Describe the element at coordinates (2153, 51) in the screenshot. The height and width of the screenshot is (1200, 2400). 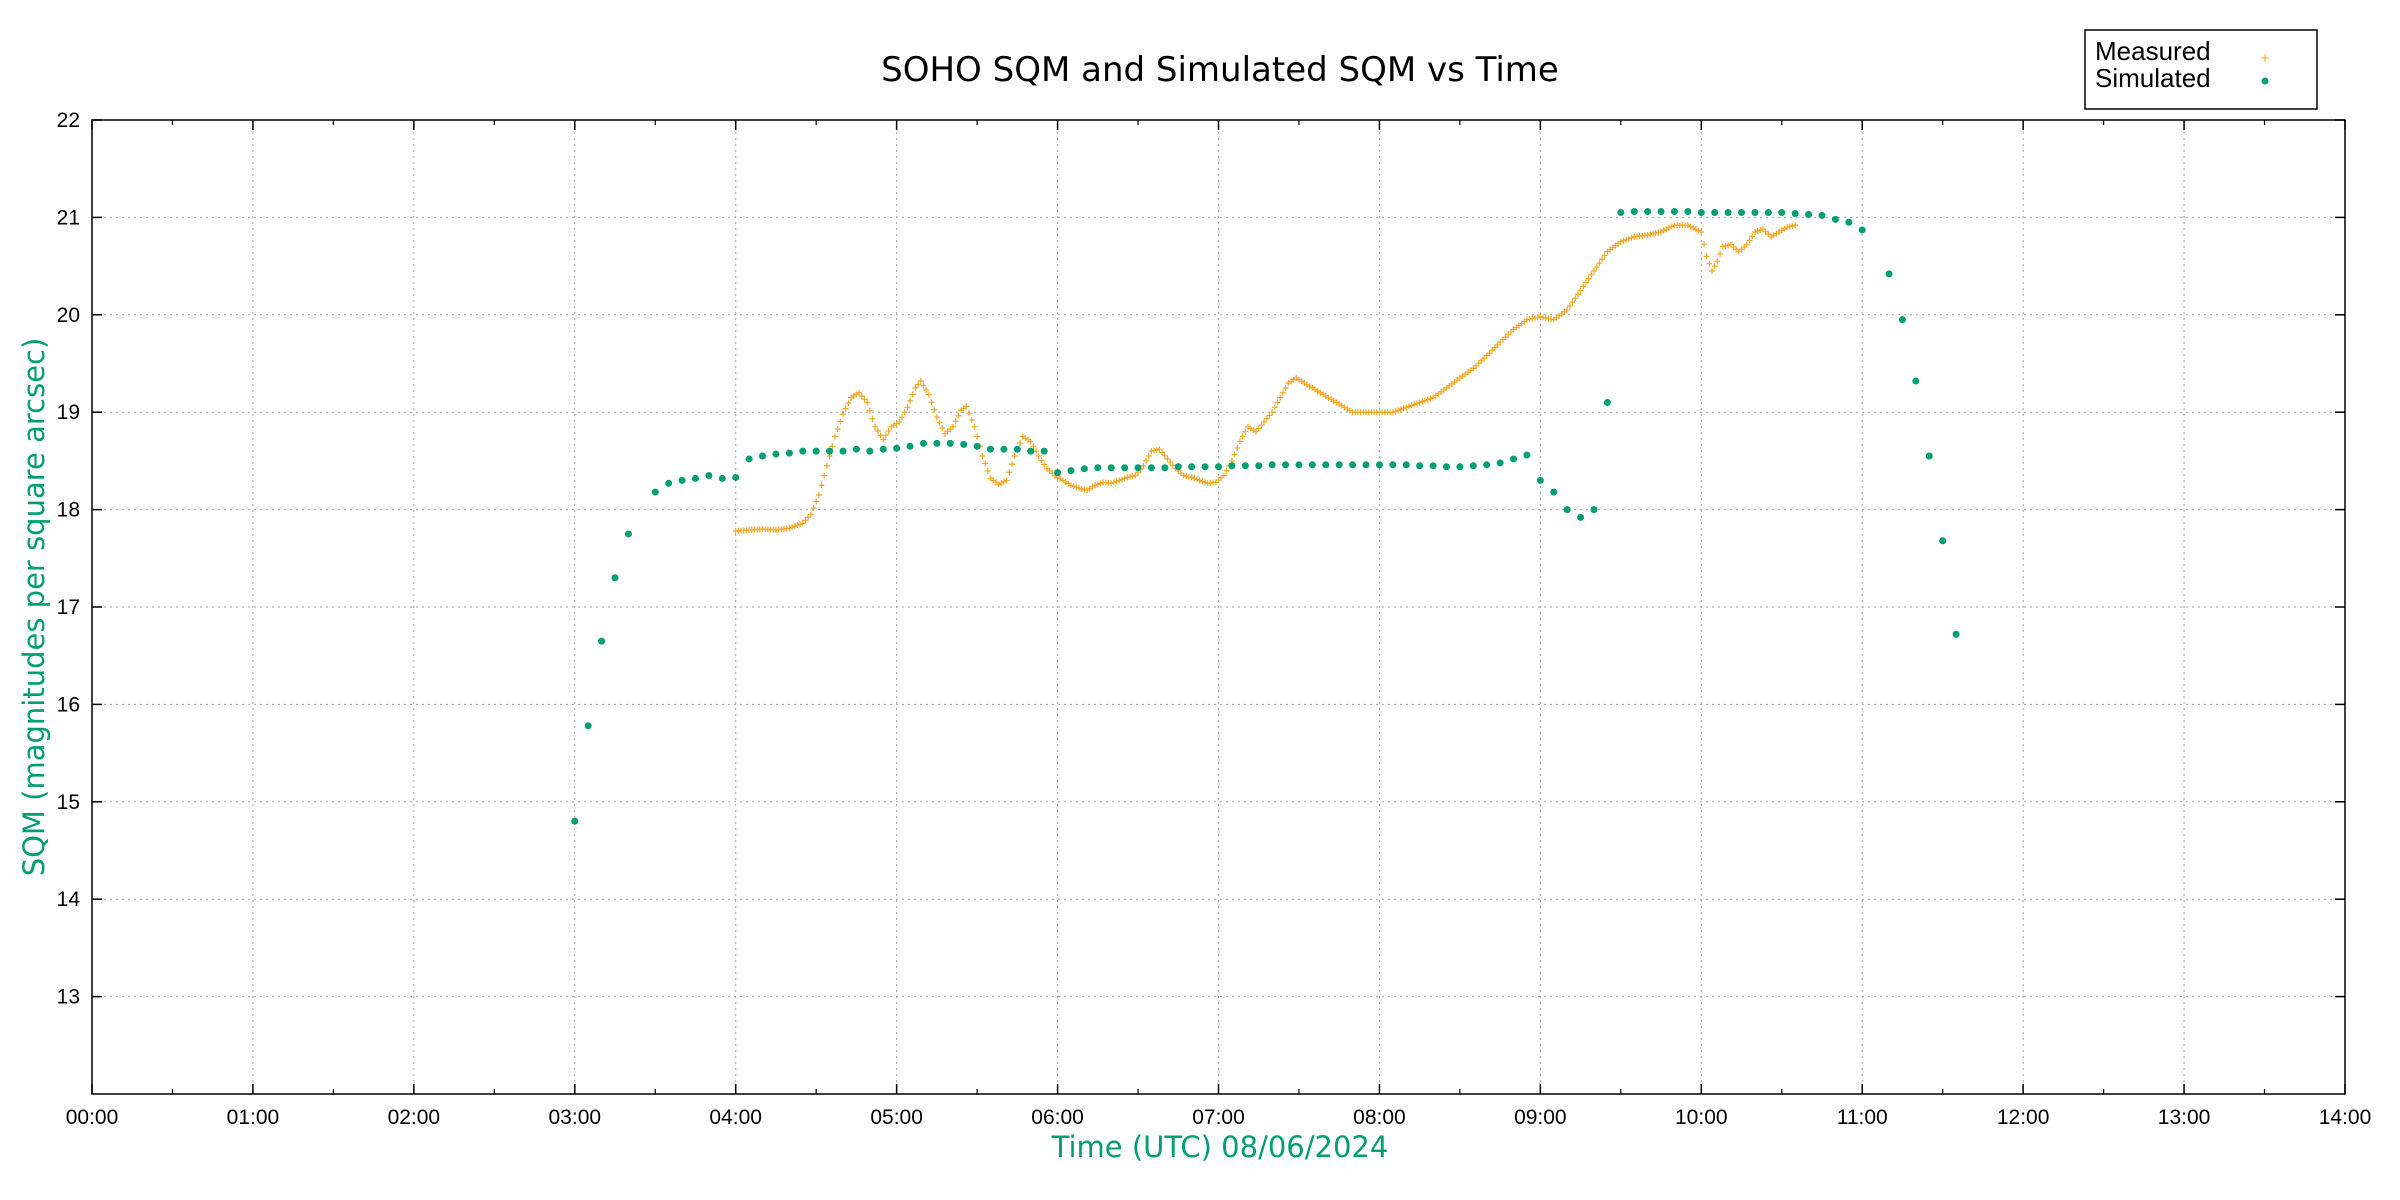
I see `legend-label-measured: Measured` at that location.